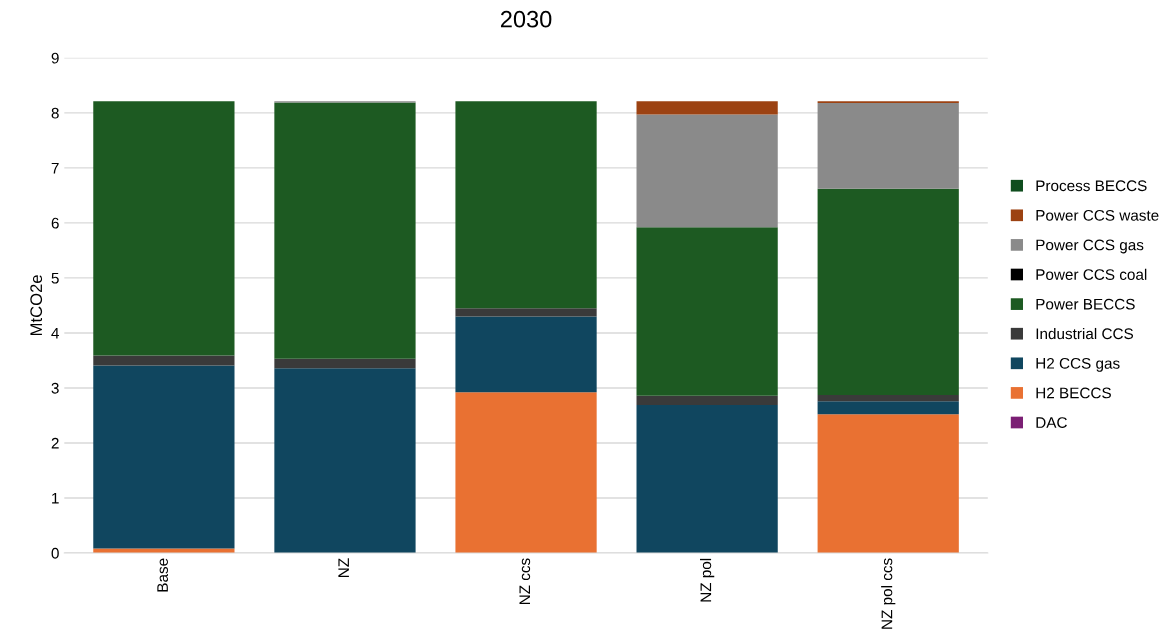  Describe the element at coordinates (36, 305) in the screenshot. I see `y-axis-title: MtCO2e` at that location.